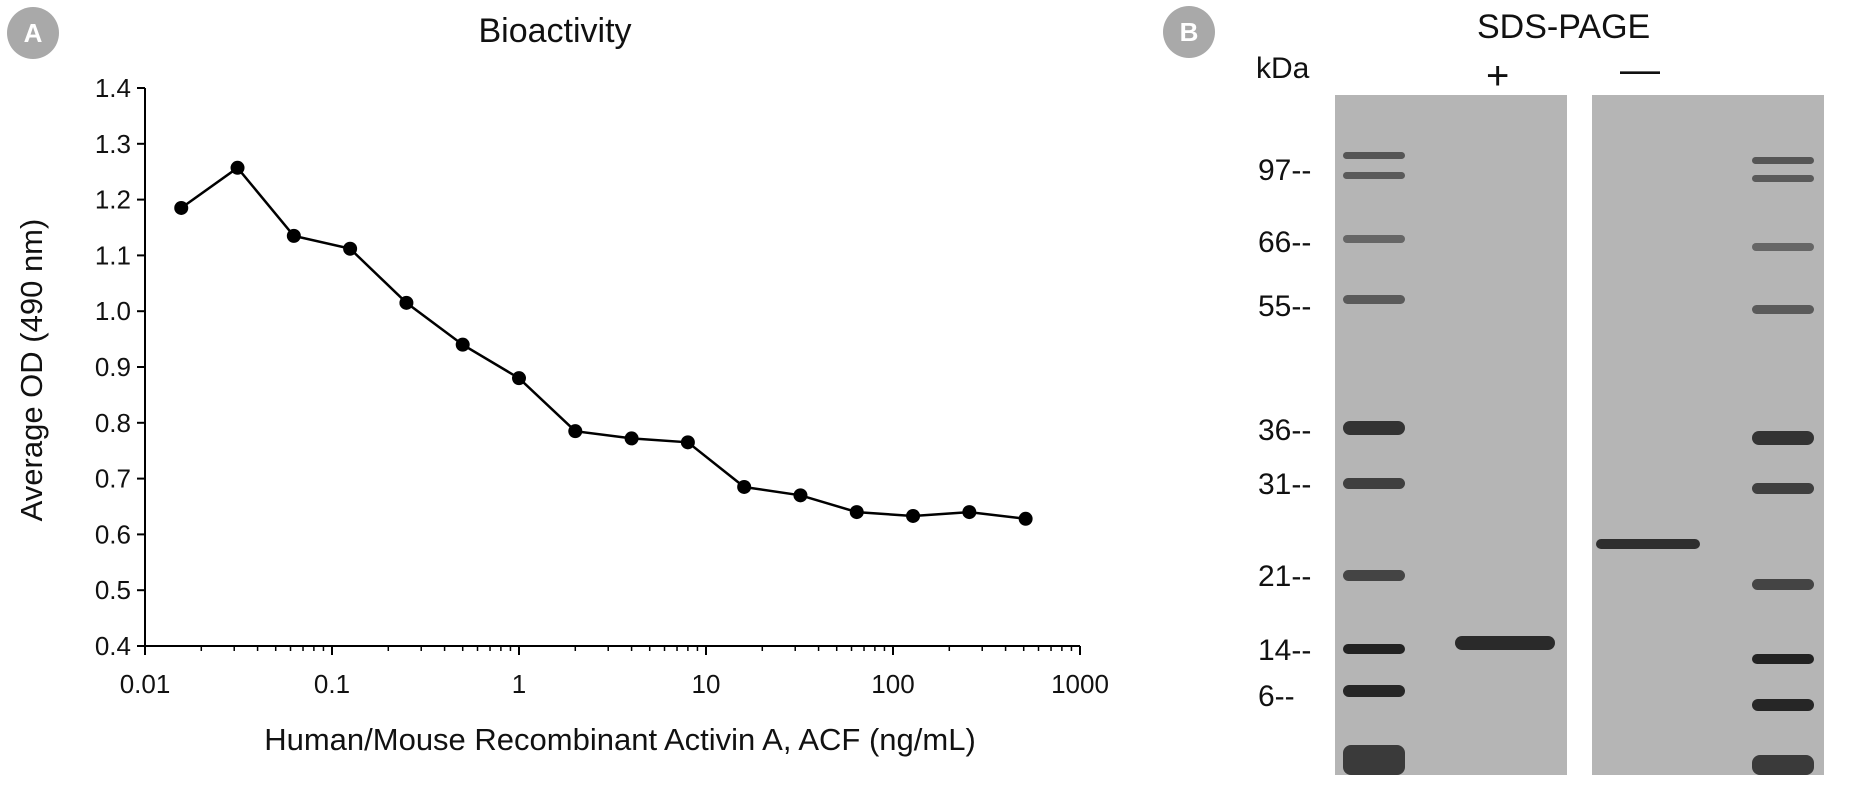  What do you see at coordinates (113, 479) in the screenshot?
I see `y-tick-label: 0.7` at bounding box center [113, 479].